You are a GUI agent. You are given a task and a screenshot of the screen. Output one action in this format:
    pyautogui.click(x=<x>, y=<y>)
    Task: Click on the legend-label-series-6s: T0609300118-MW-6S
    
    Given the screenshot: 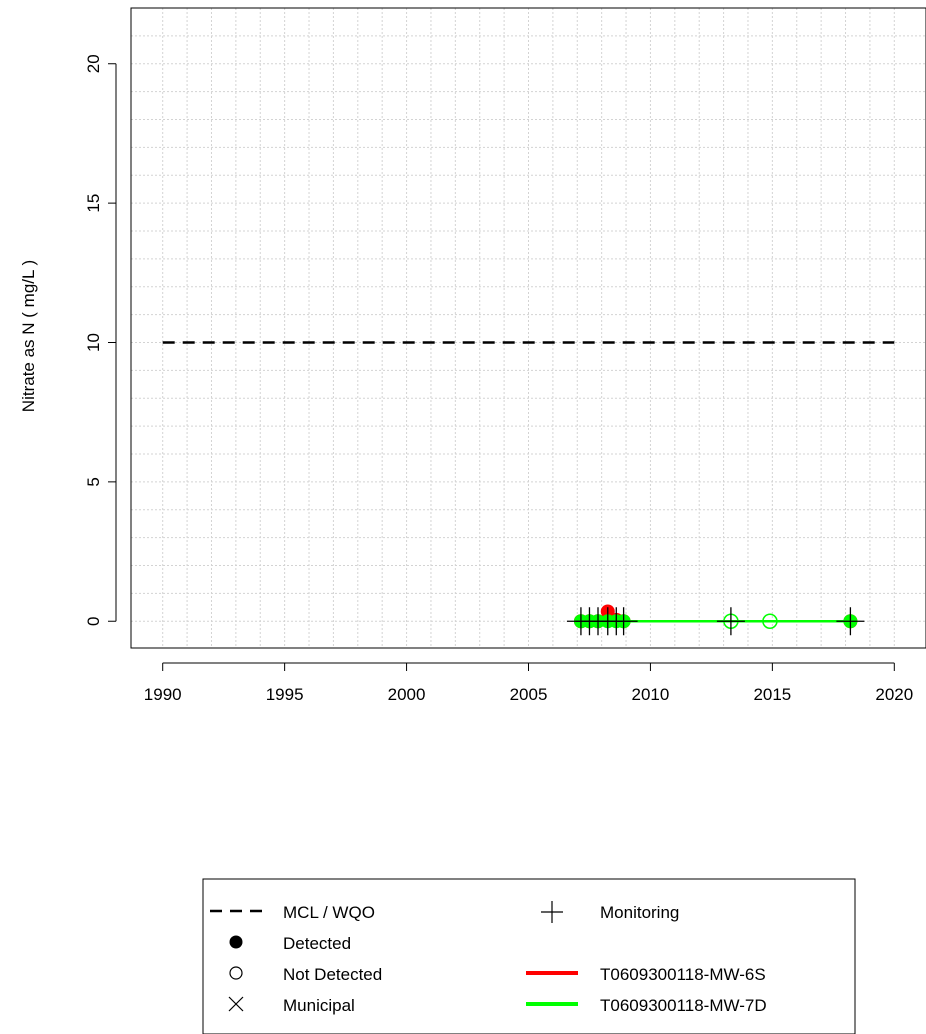 What is the action you would take?
    pyautogui.click(x=683, y=974)
    